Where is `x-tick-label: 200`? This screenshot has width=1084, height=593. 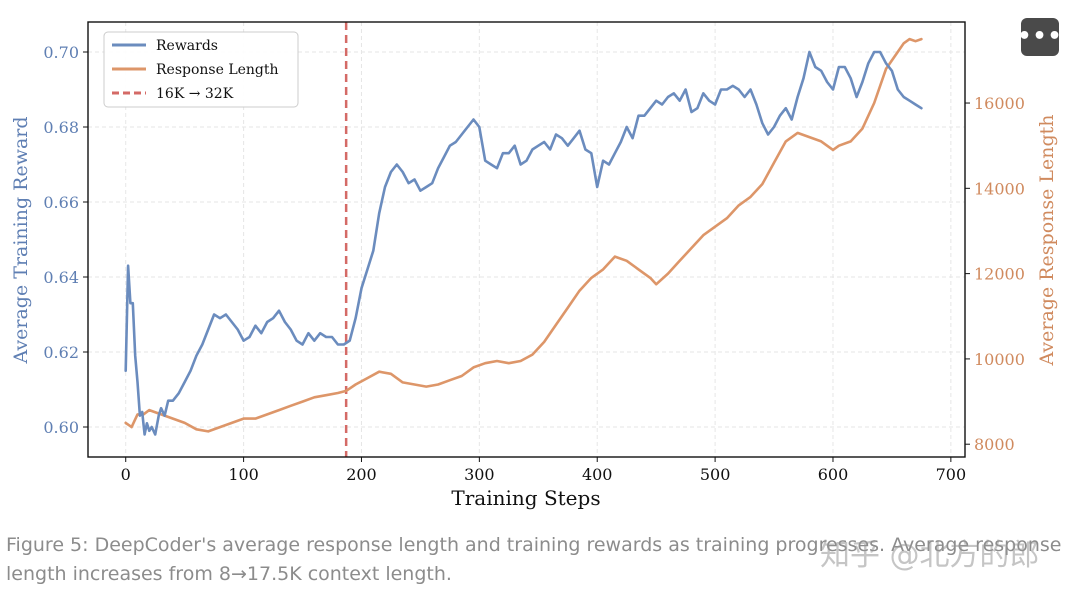 x-tick-label: 200 is located at coordinates (361, 474).